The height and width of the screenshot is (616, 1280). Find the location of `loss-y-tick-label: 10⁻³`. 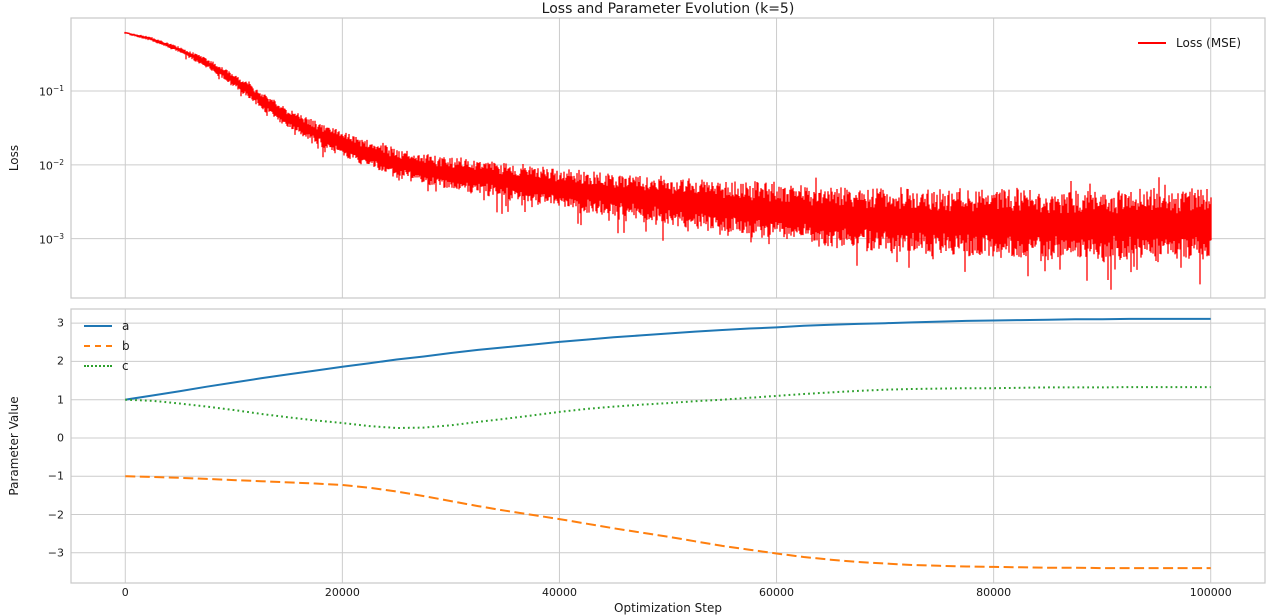

loss-y-tick-label: 10⁻³ is located at coordinates (51, 238).